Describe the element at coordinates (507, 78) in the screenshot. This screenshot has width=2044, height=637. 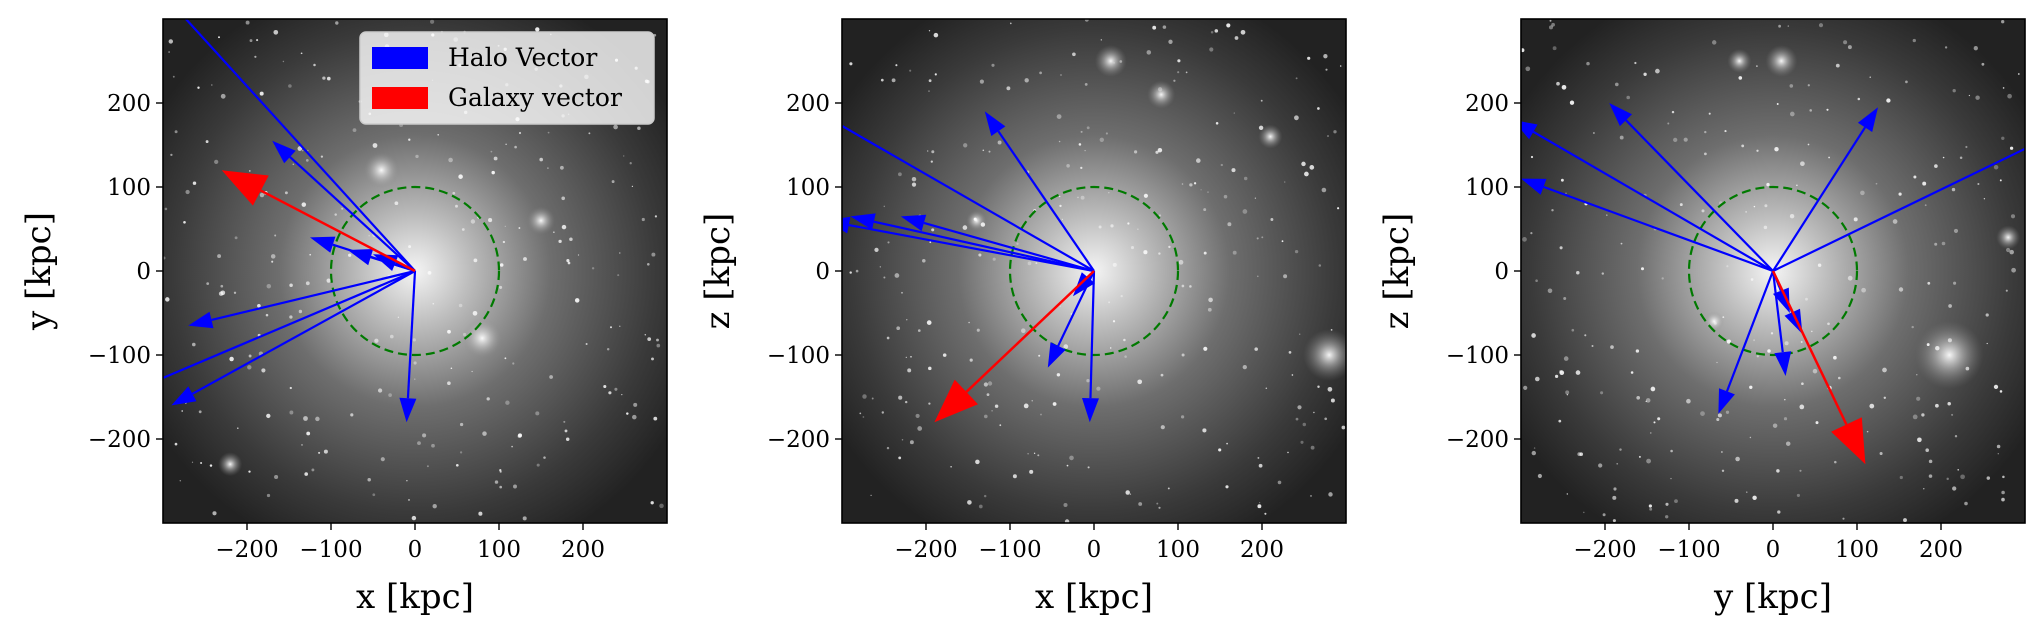
I see `legend-box` at that location.